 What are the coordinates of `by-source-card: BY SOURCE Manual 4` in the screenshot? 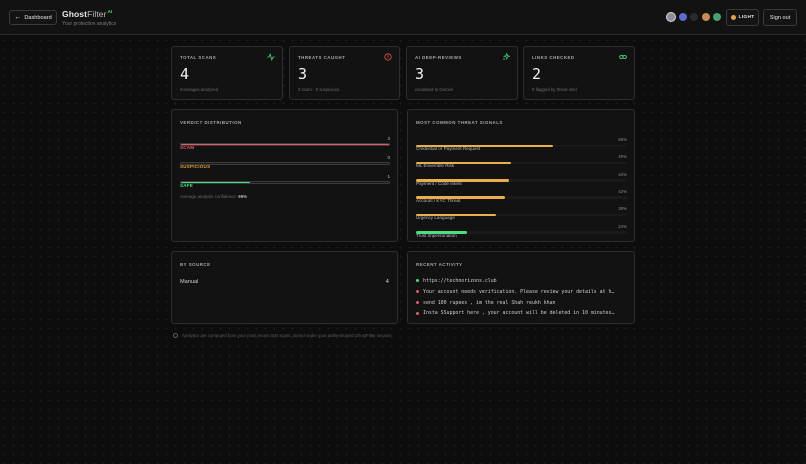 It's located at (284, 287).